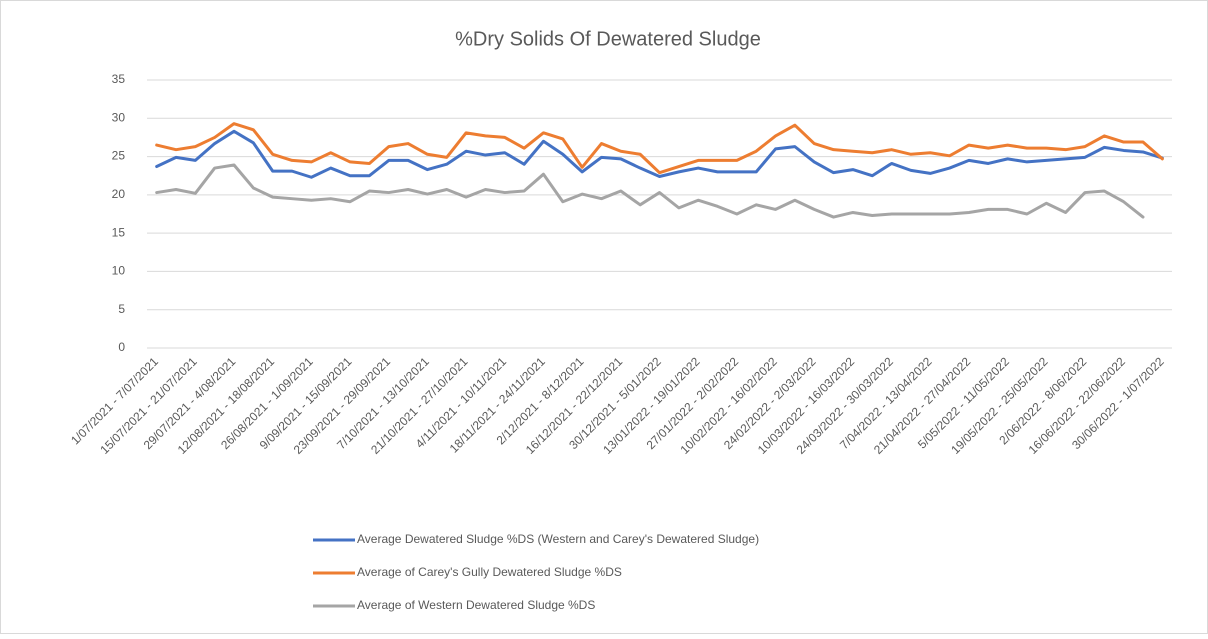 The width and height of the screenshot is (1208, 639). Describe the element at coordinates (119, 271) in the screenshot. I see `y-tick-label: 10` at that location.